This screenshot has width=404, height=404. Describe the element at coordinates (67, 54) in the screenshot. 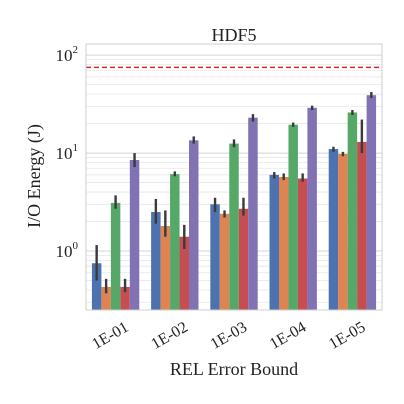

I see `y-tick-label: 10²` at that location.